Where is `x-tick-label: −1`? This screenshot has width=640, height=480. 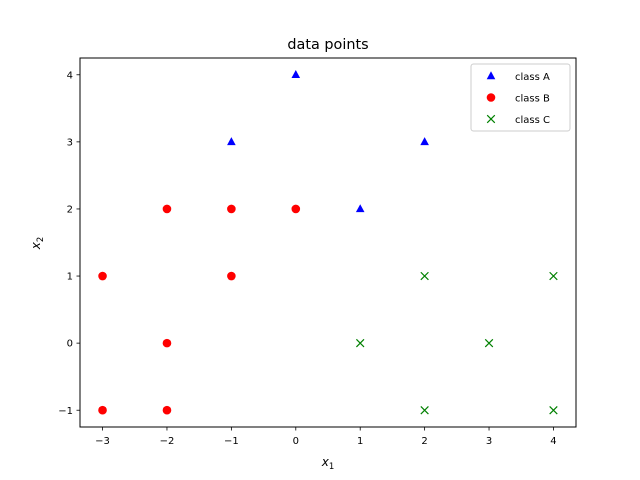 x-tick-label: −1 is located at coordinates (231, 441).